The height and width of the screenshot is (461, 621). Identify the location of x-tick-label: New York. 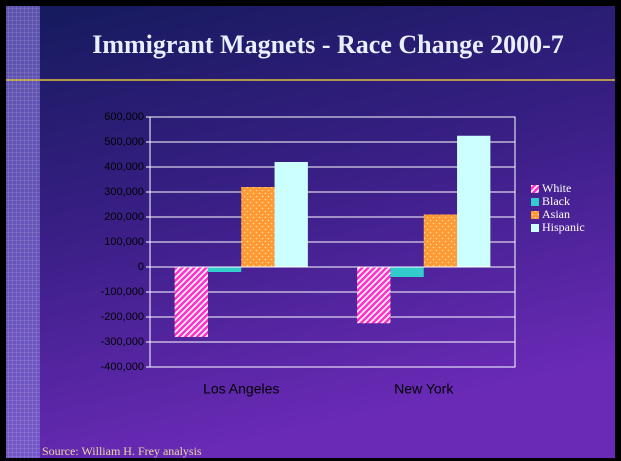
(424, 389).